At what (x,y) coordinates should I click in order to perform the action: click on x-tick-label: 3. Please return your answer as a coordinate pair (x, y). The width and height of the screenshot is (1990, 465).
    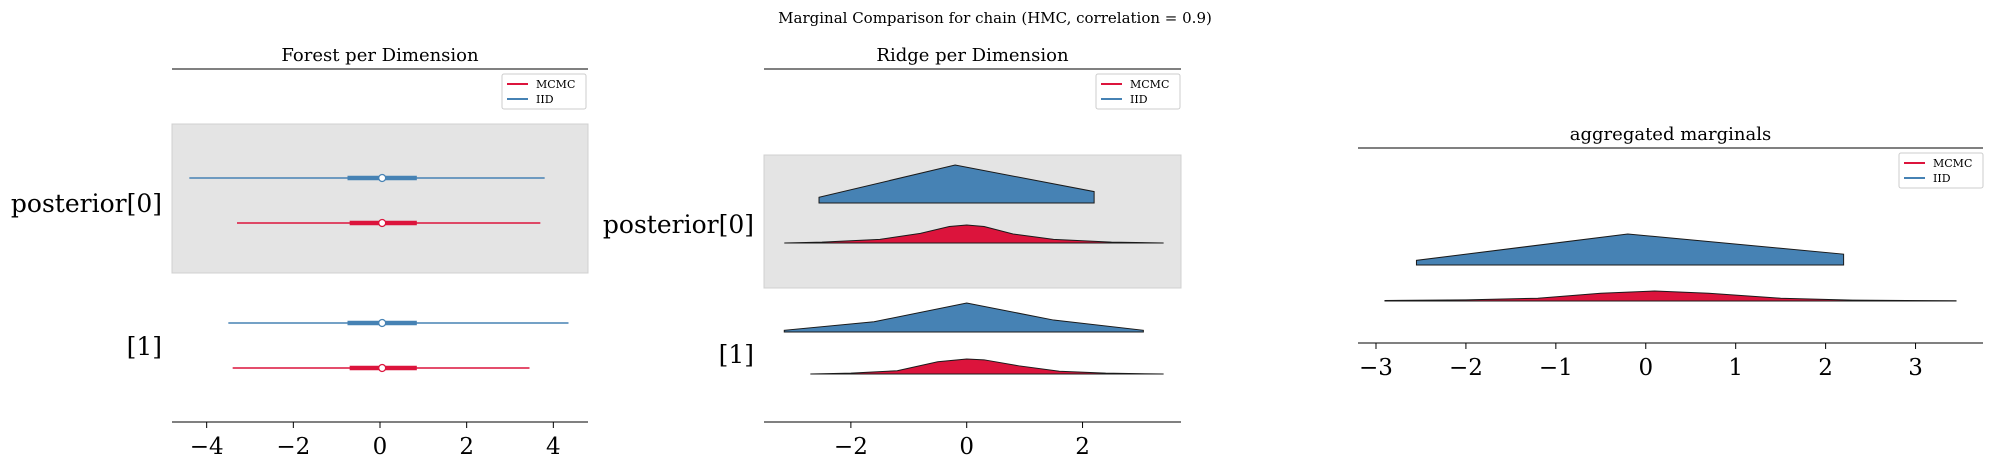
    Looking at the image, I should click on (1915, 368).